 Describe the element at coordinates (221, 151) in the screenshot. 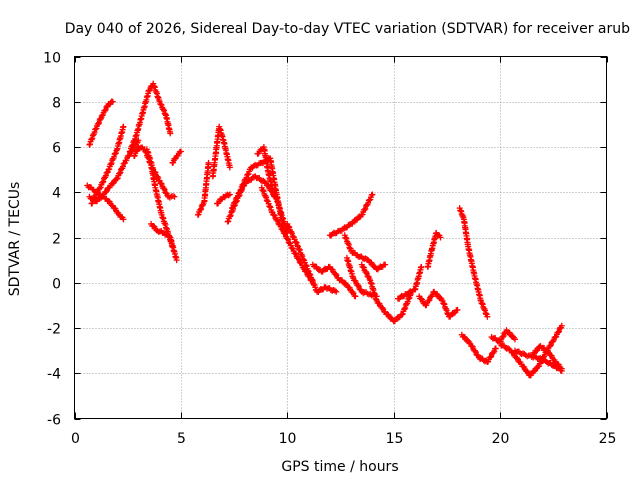

I see `series-arc-k` at that location.